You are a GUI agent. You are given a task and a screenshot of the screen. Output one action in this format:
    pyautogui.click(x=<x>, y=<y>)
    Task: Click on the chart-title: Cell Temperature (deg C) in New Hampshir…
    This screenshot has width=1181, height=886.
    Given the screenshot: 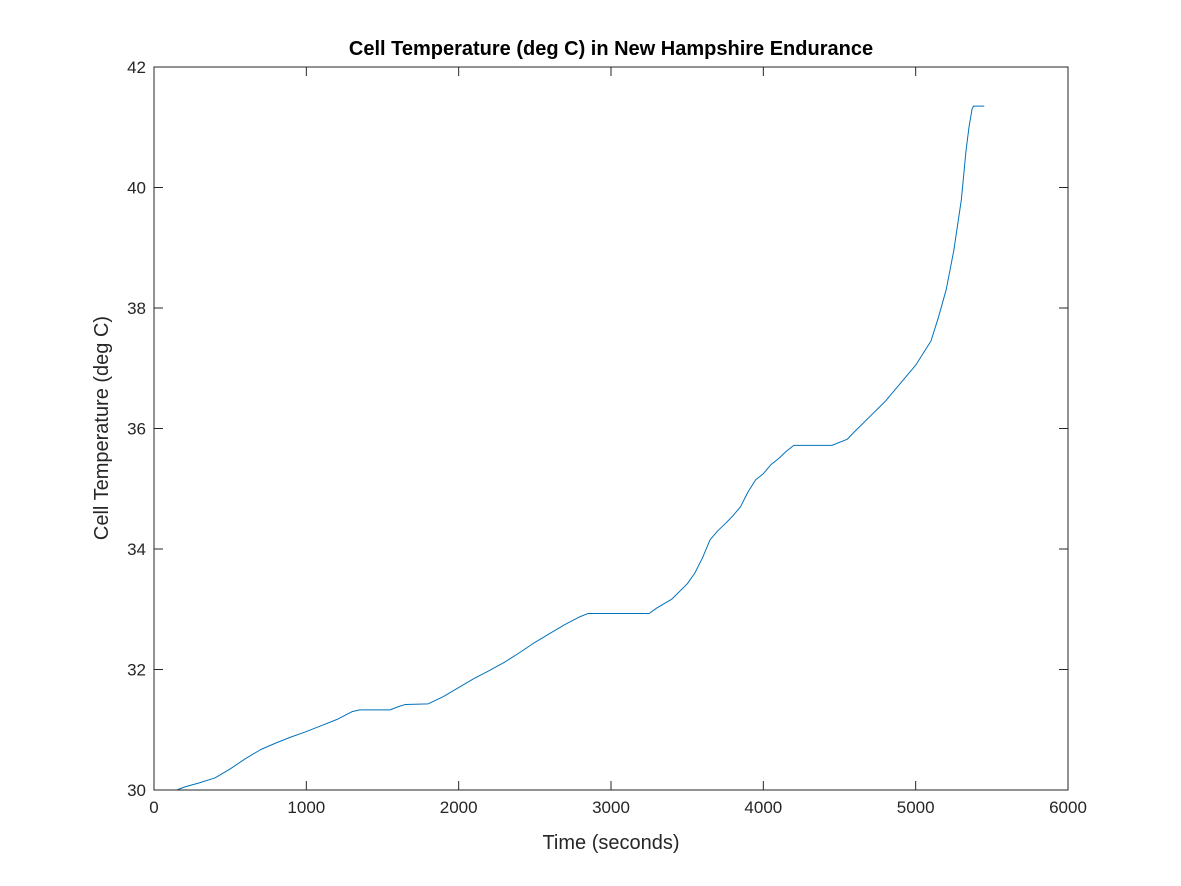 What is the action you would take?
    pyautogui.click(x=611, y=49)
    